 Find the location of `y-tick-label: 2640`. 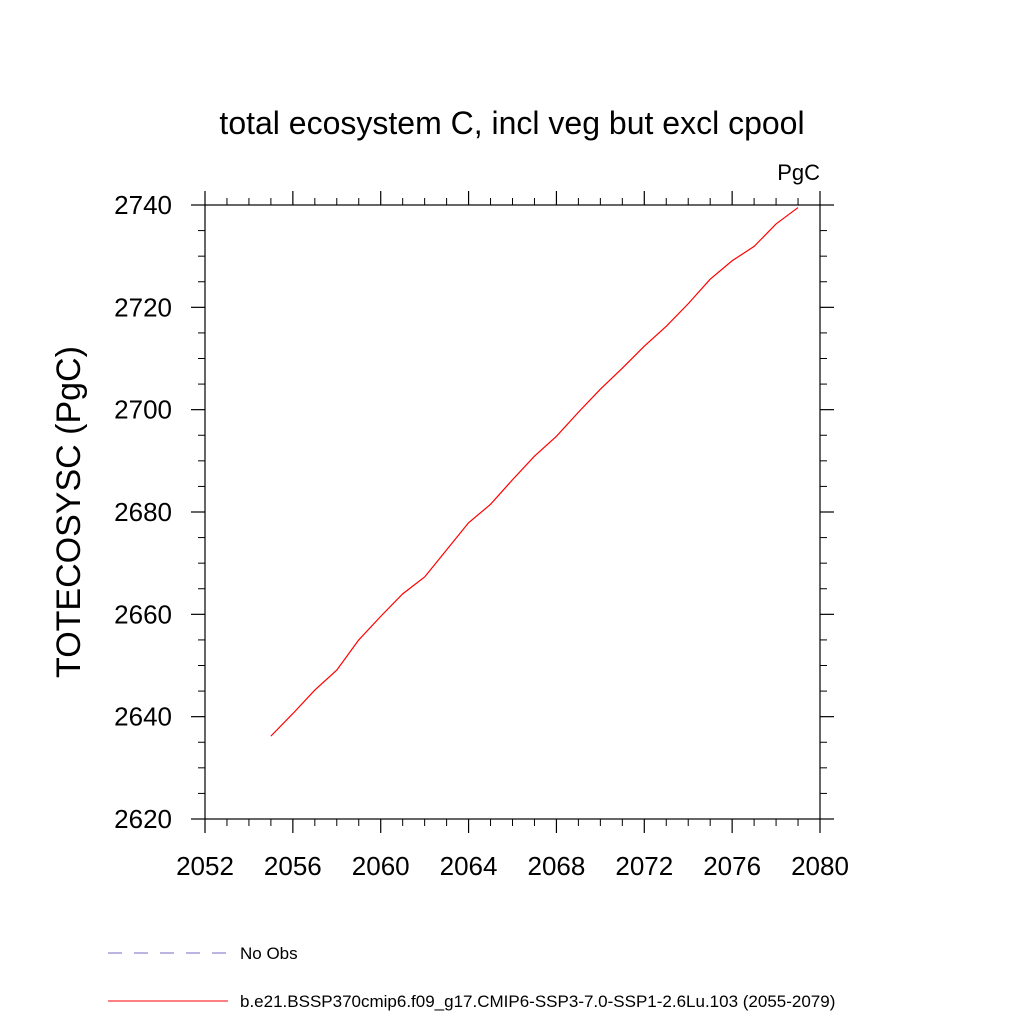

y-tick-label: 2640 is located at coordinates (143, 717).